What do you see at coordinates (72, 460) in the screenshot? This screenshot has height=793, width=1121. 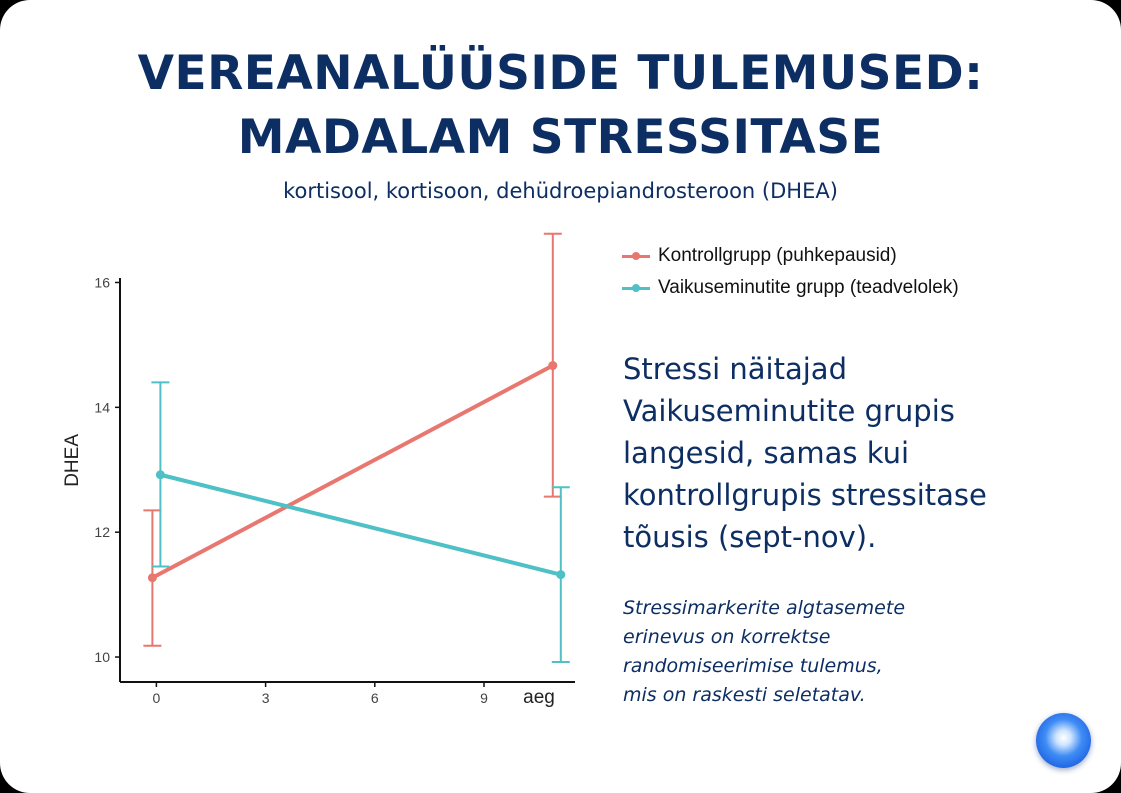 I see `y-axis-title: DHEA` at bounding box center [72, 460].